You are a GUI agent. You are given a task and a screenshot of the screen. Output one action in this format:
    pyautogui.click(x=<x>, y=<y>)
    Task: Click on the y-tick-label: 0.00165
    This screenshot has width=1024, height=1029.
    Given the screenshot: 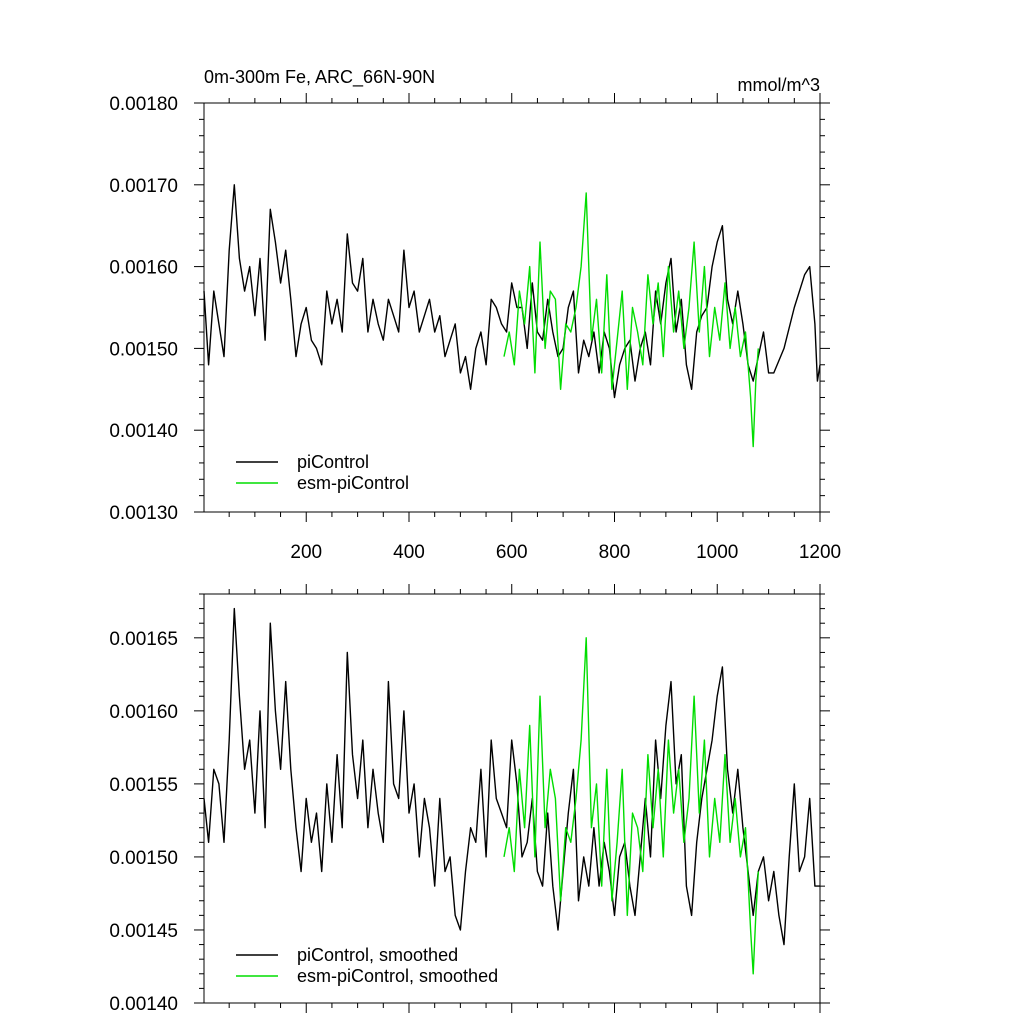 What is the action you would take?
    pyautogui.click(x=143, y=639)
    